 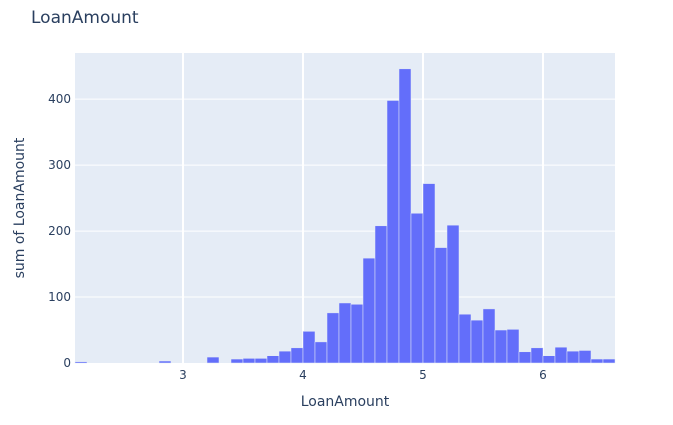 I want to click on x-axis-title: LoanAmount, so click(x=345, y=402).